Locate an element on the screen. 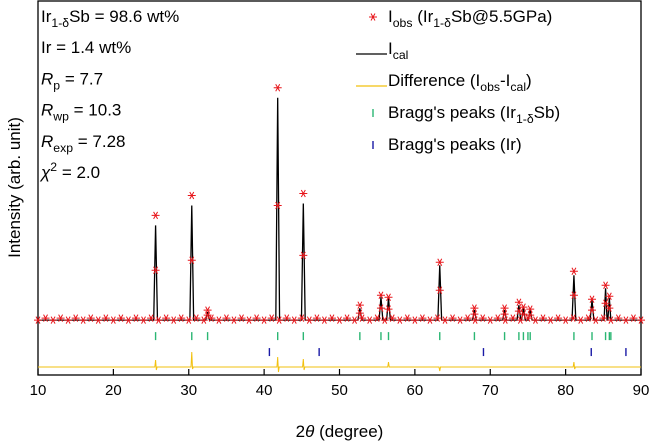 The image size is (654, 445). text-segment: = 10.3 is located at coordinates (95, 110).